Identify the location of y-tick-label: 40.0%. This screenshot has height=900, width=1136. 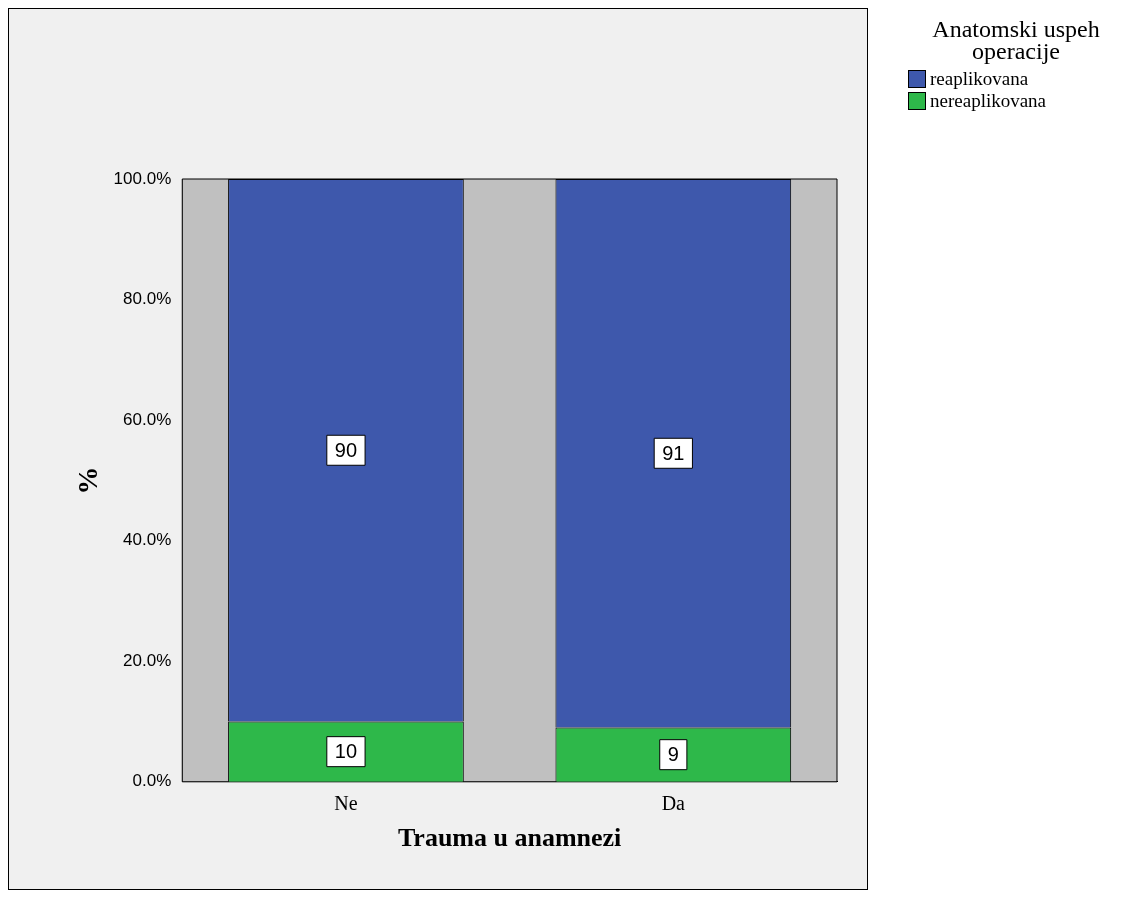
(147, 540).